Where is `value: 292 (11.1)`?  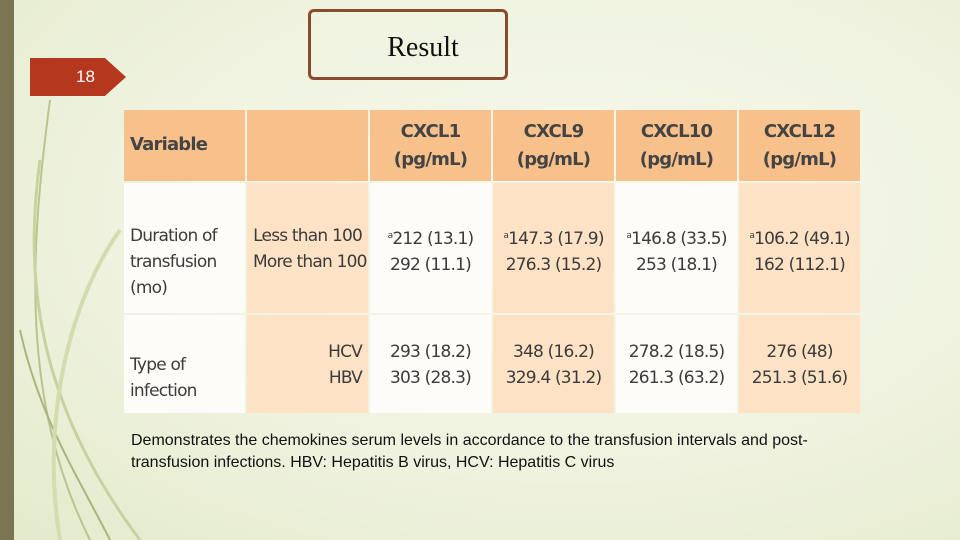
value: 292 (11.1) is located at coordinates (430, 265).